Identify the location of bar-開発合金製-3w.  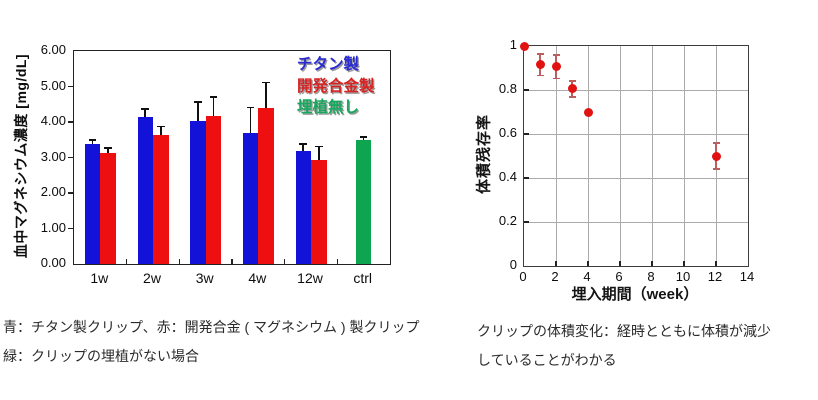
(213, 190).